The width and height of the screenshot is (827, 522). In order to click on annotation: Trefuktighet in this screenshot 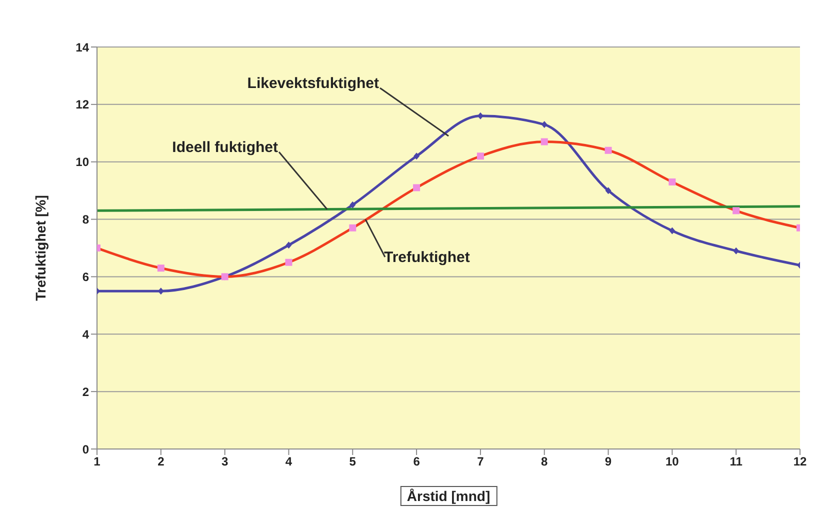, I will do `click(427, 257)`.